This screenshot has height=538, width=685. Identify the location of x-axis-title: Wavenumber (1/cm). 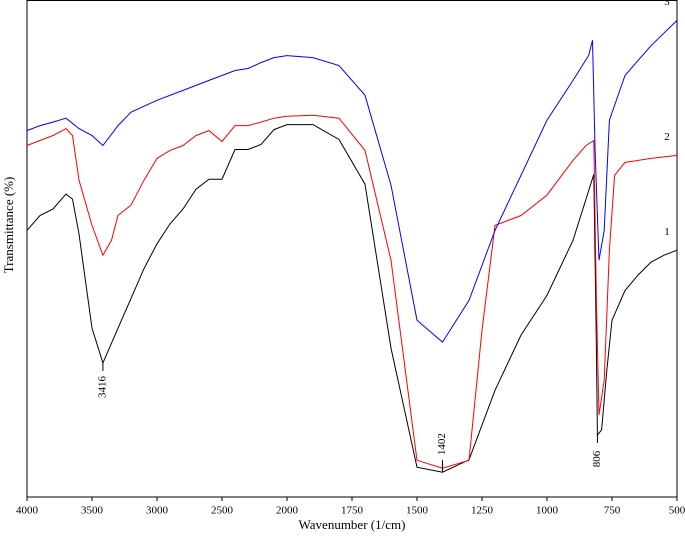
(352, 524).